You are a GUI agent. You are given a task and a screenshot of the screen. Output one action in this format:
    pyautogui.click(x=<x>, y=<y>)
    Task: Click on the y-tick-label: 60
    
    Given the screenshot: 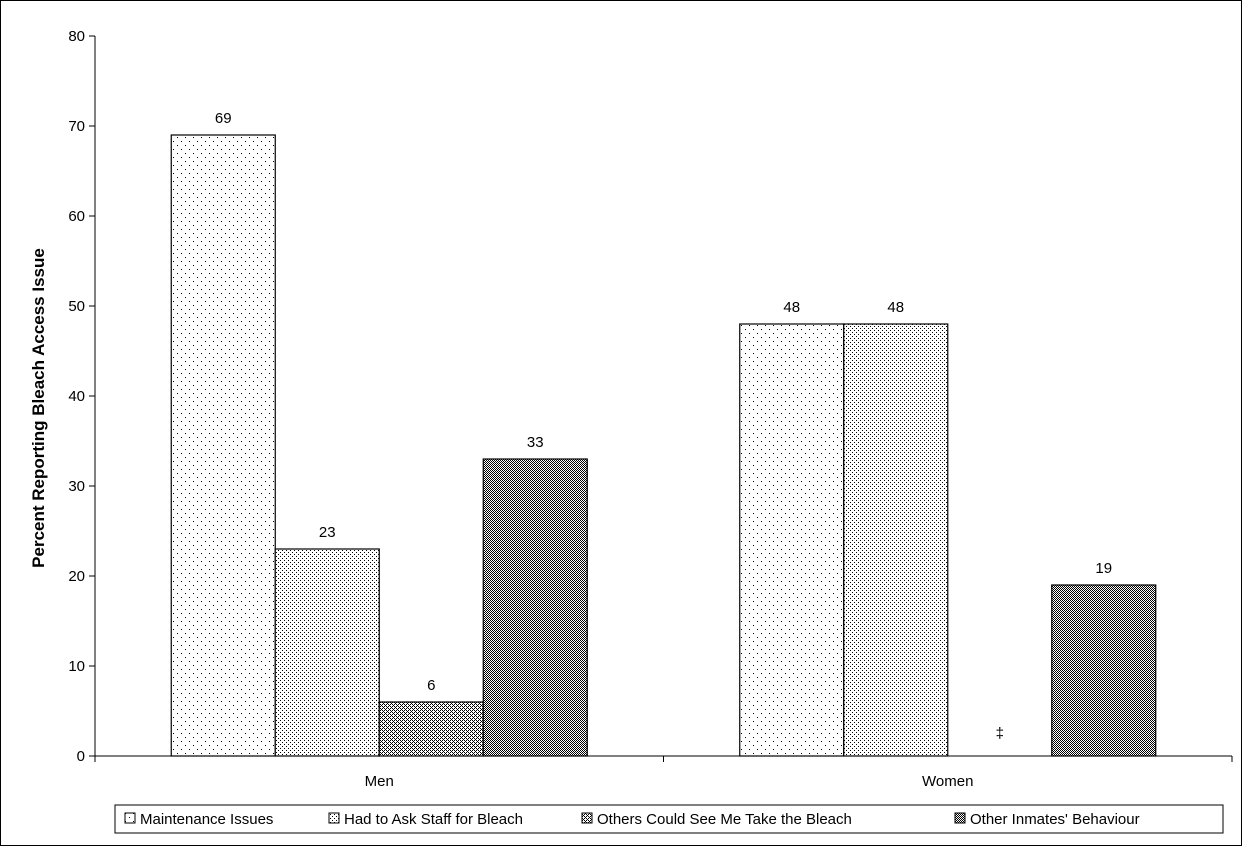 What is the action you would take?
    pyautogui.click(x=76, y=216)
    